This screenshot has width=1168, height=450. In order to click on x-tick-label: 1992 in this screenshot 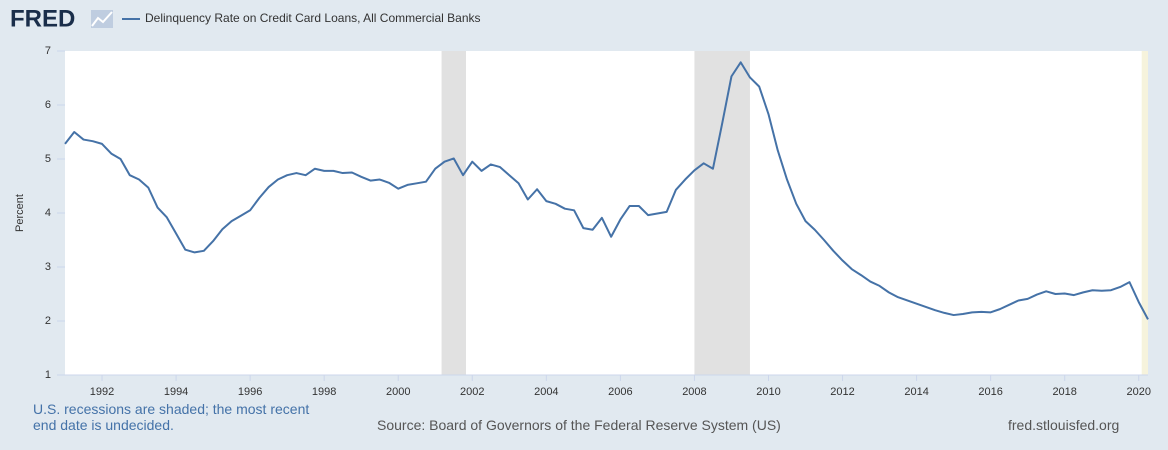, I will do `click(102, 392)`.